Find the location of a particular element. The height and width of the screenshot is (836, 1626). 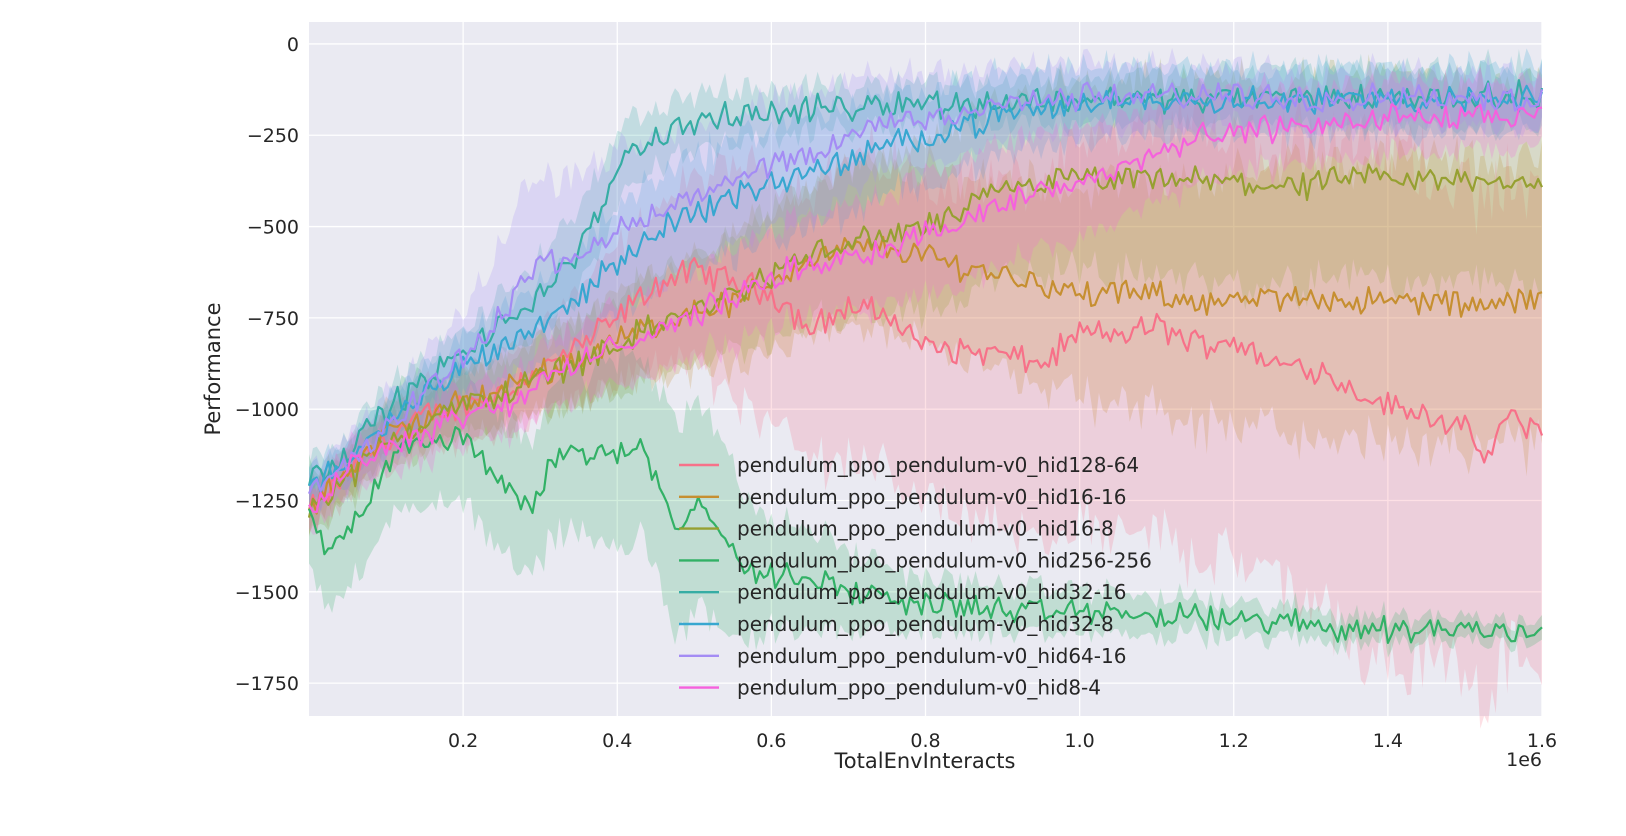

y-axis-title: Performance is located at coordinates (213, 368).